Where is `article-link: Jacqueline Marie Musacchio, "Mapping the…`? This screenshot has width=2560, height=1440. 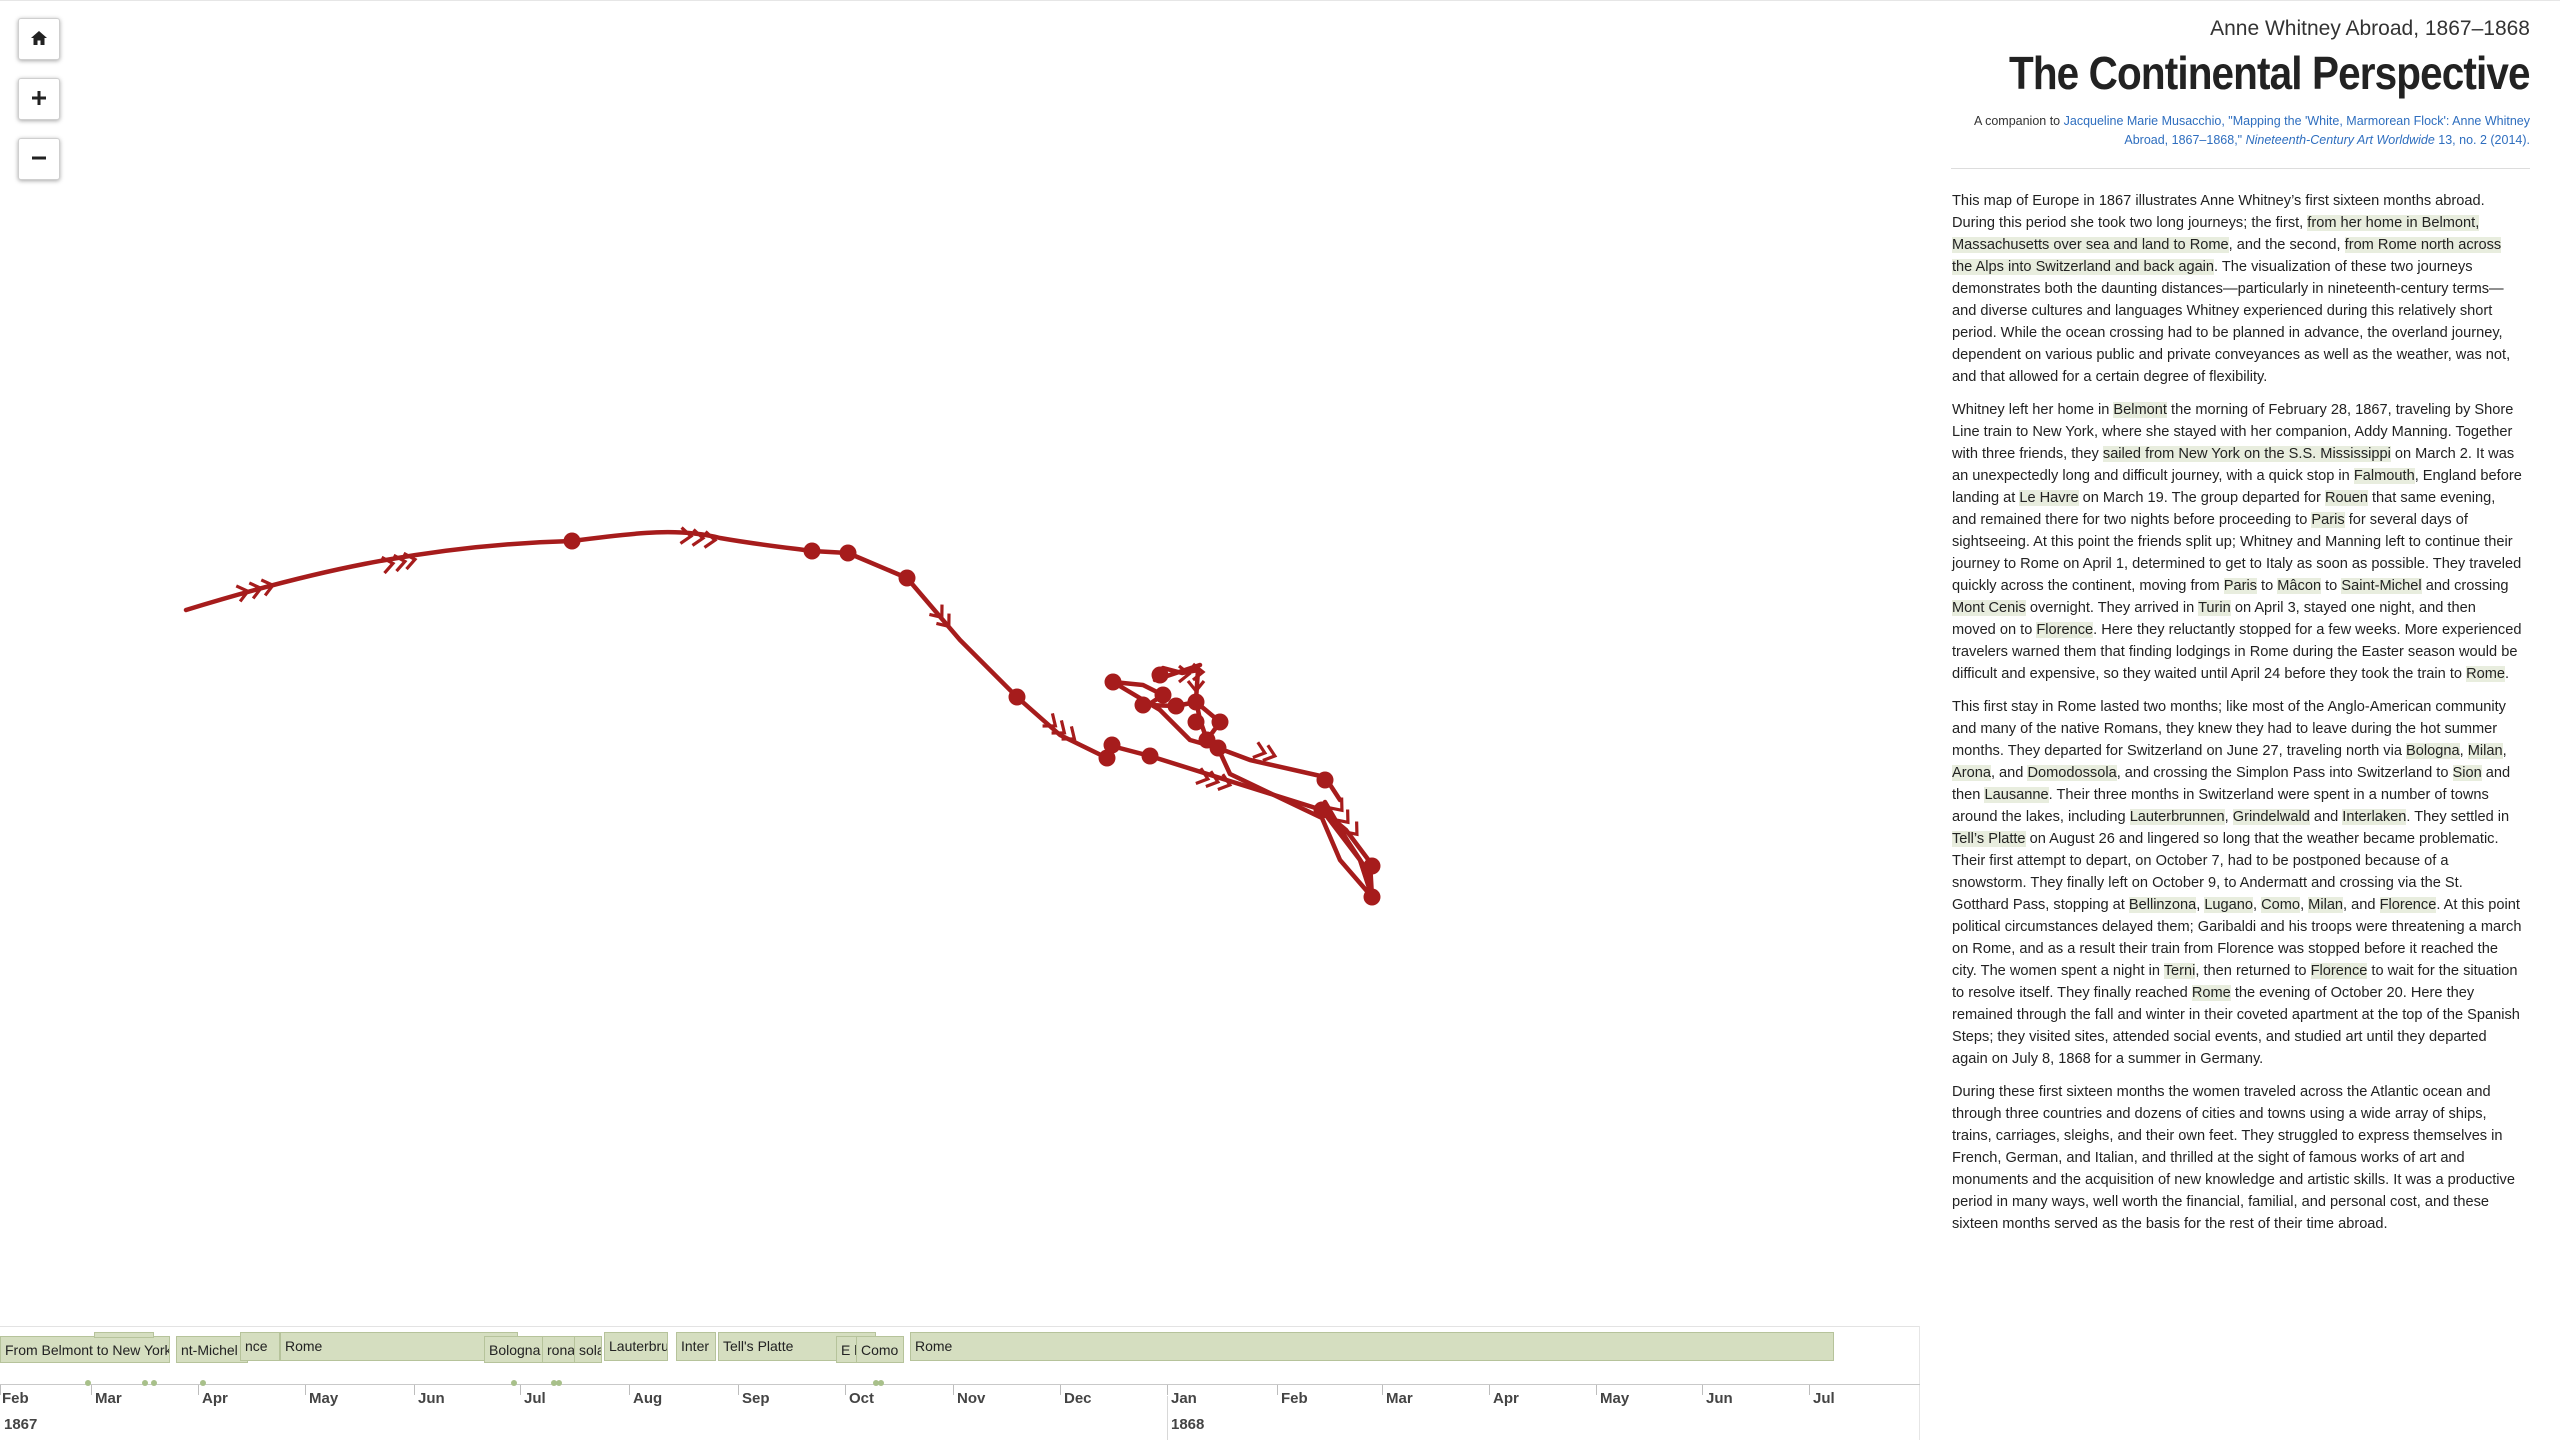
article-link: Jacqueline Marie Musacchio, "Mapping the… is located at coordinates (2296, 130).